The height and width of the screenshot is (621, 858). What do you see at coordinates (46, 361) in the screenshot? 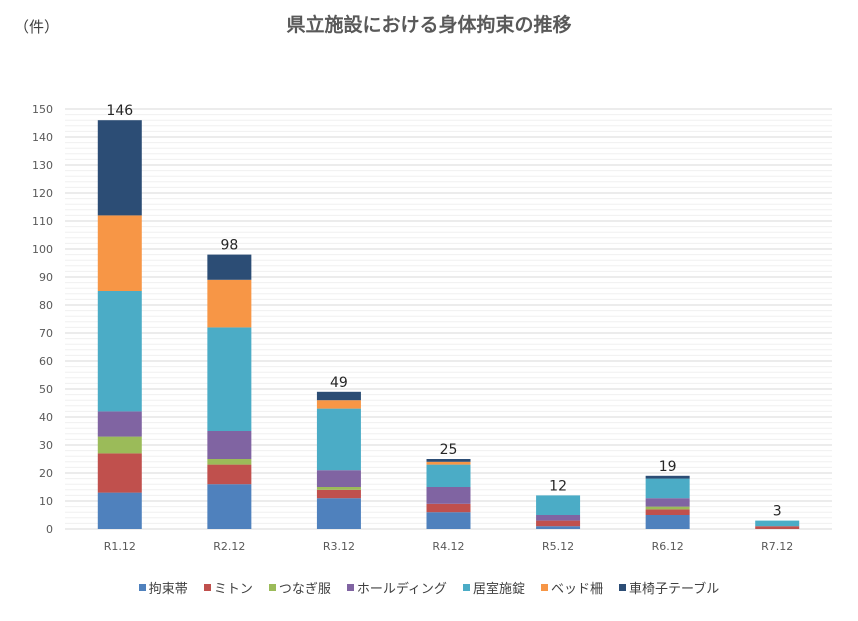
I see `y-tick-label: 60` at bounding box center [46, 361].